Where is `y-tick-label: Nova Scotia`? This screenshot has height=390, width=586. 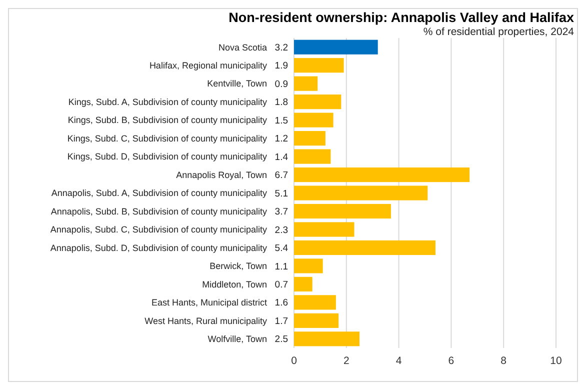 y-tick-label: Nova Scotia is located at coordinates (242, 47).